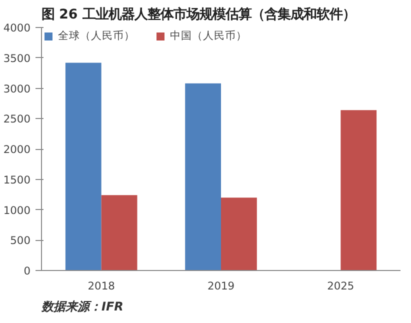 Image resolution: width=411 pixels, height=323 pixels. Describe the element at coordinates (27, 271) in the screenshot. I see `y-tick-label: 0` at that location.